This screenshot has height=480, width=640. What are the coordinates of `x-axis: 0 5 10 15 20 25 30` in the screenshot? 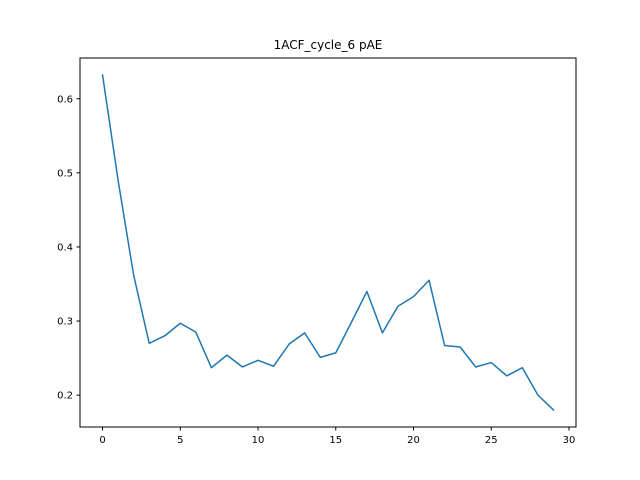 It's located at (337, 436).